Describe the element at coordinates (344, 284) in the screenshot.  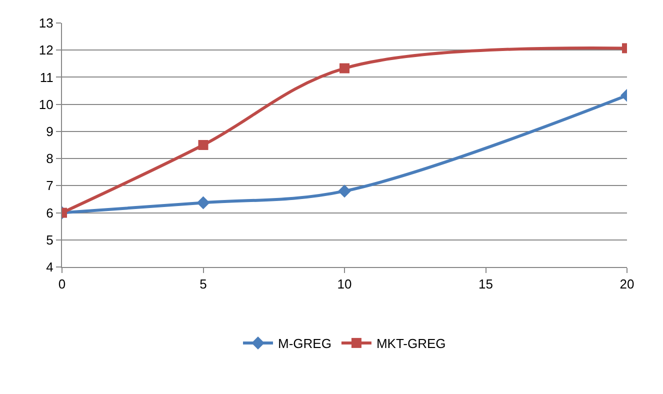
I see `x-tick-label: 10` at that location.